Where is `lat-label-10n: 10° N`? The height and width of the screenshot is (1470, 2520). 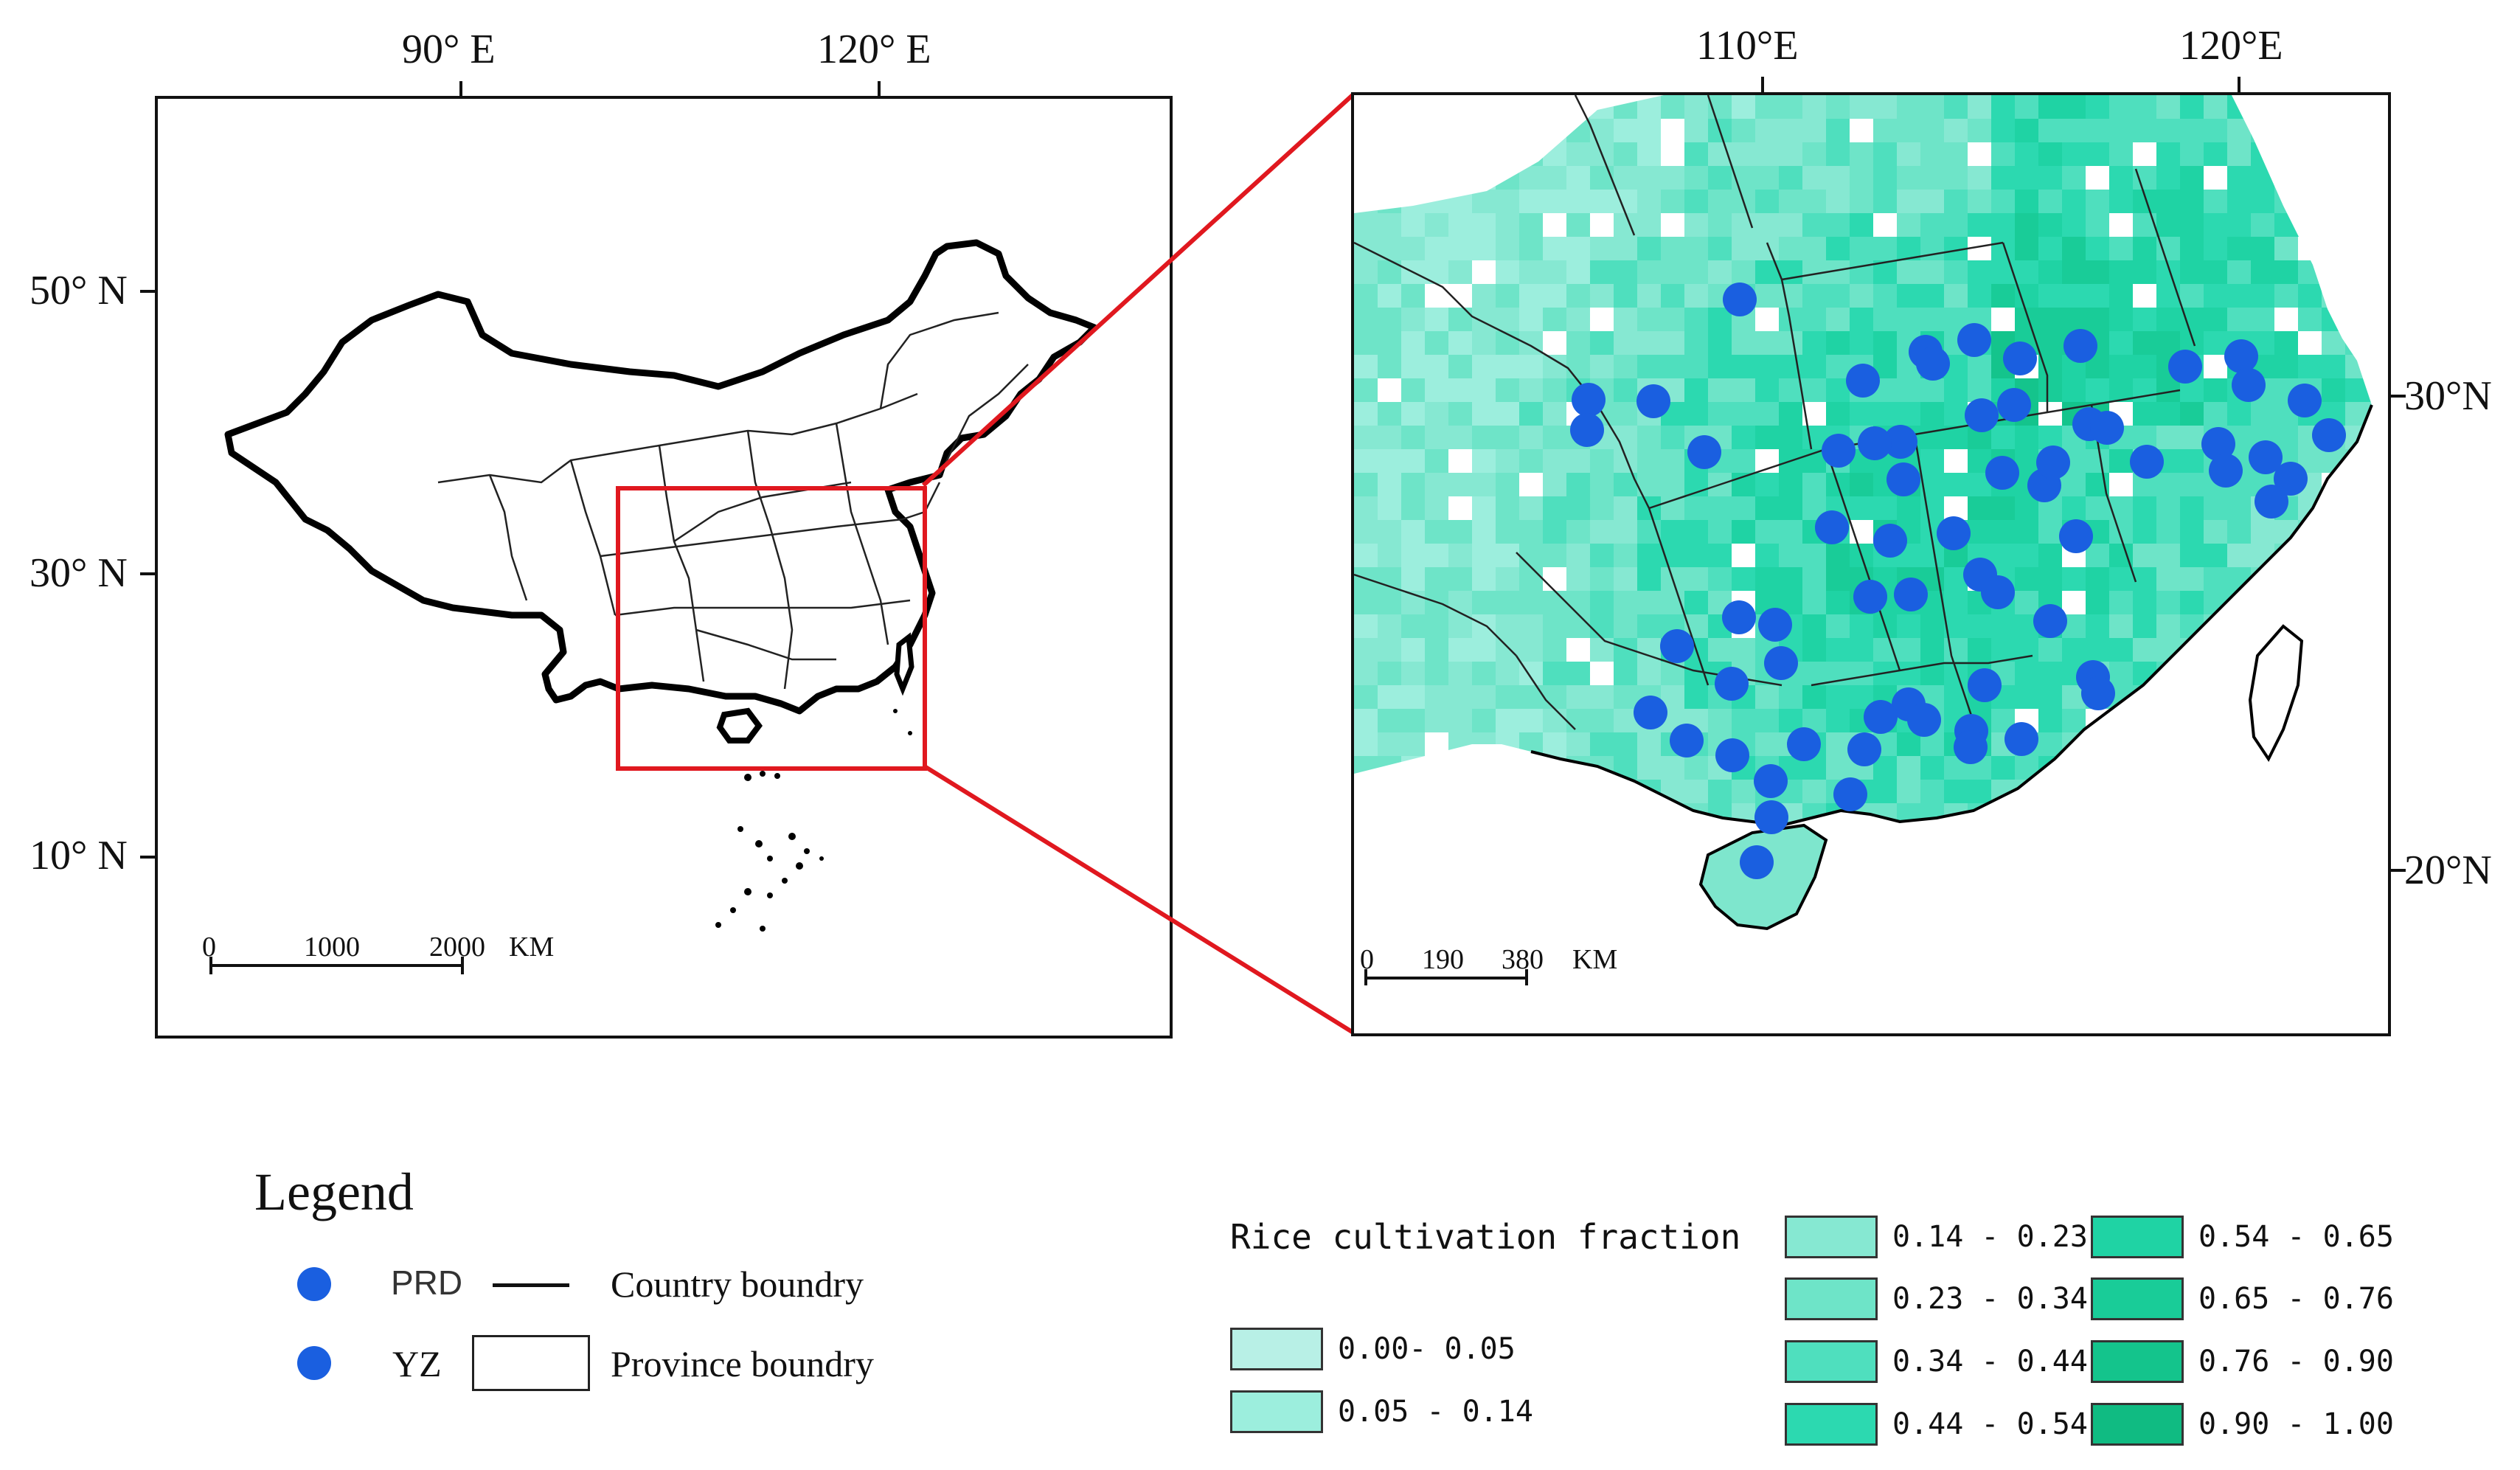 lat-label-10n: 10° N is located at coordinates (78, 855).